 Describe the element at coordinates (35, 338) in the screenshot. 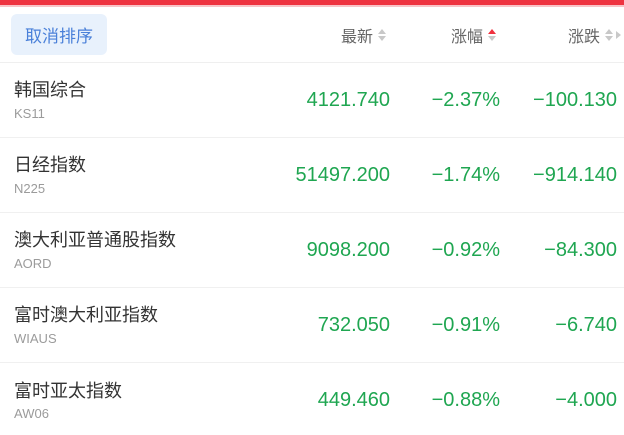

I see `index-code: WIAUS` at that location.